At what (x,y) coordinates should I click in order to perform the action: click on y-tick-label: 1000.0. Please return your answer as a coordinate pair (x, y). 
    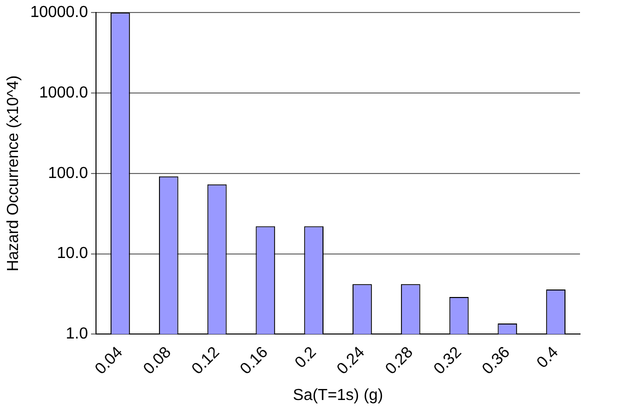
    Looking at the image, I should click on (63, 93).